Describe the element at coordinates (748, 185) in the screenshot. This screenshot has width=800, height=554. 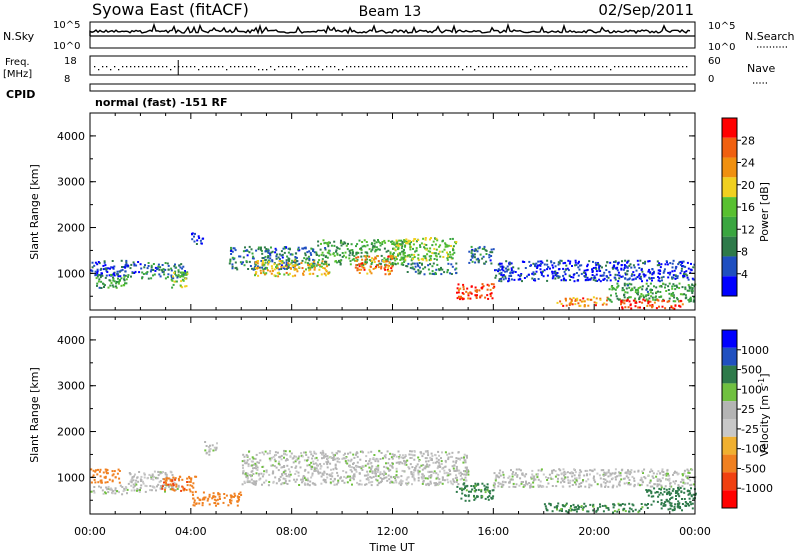
I see `colorbar-tick-label: 20` at that location.